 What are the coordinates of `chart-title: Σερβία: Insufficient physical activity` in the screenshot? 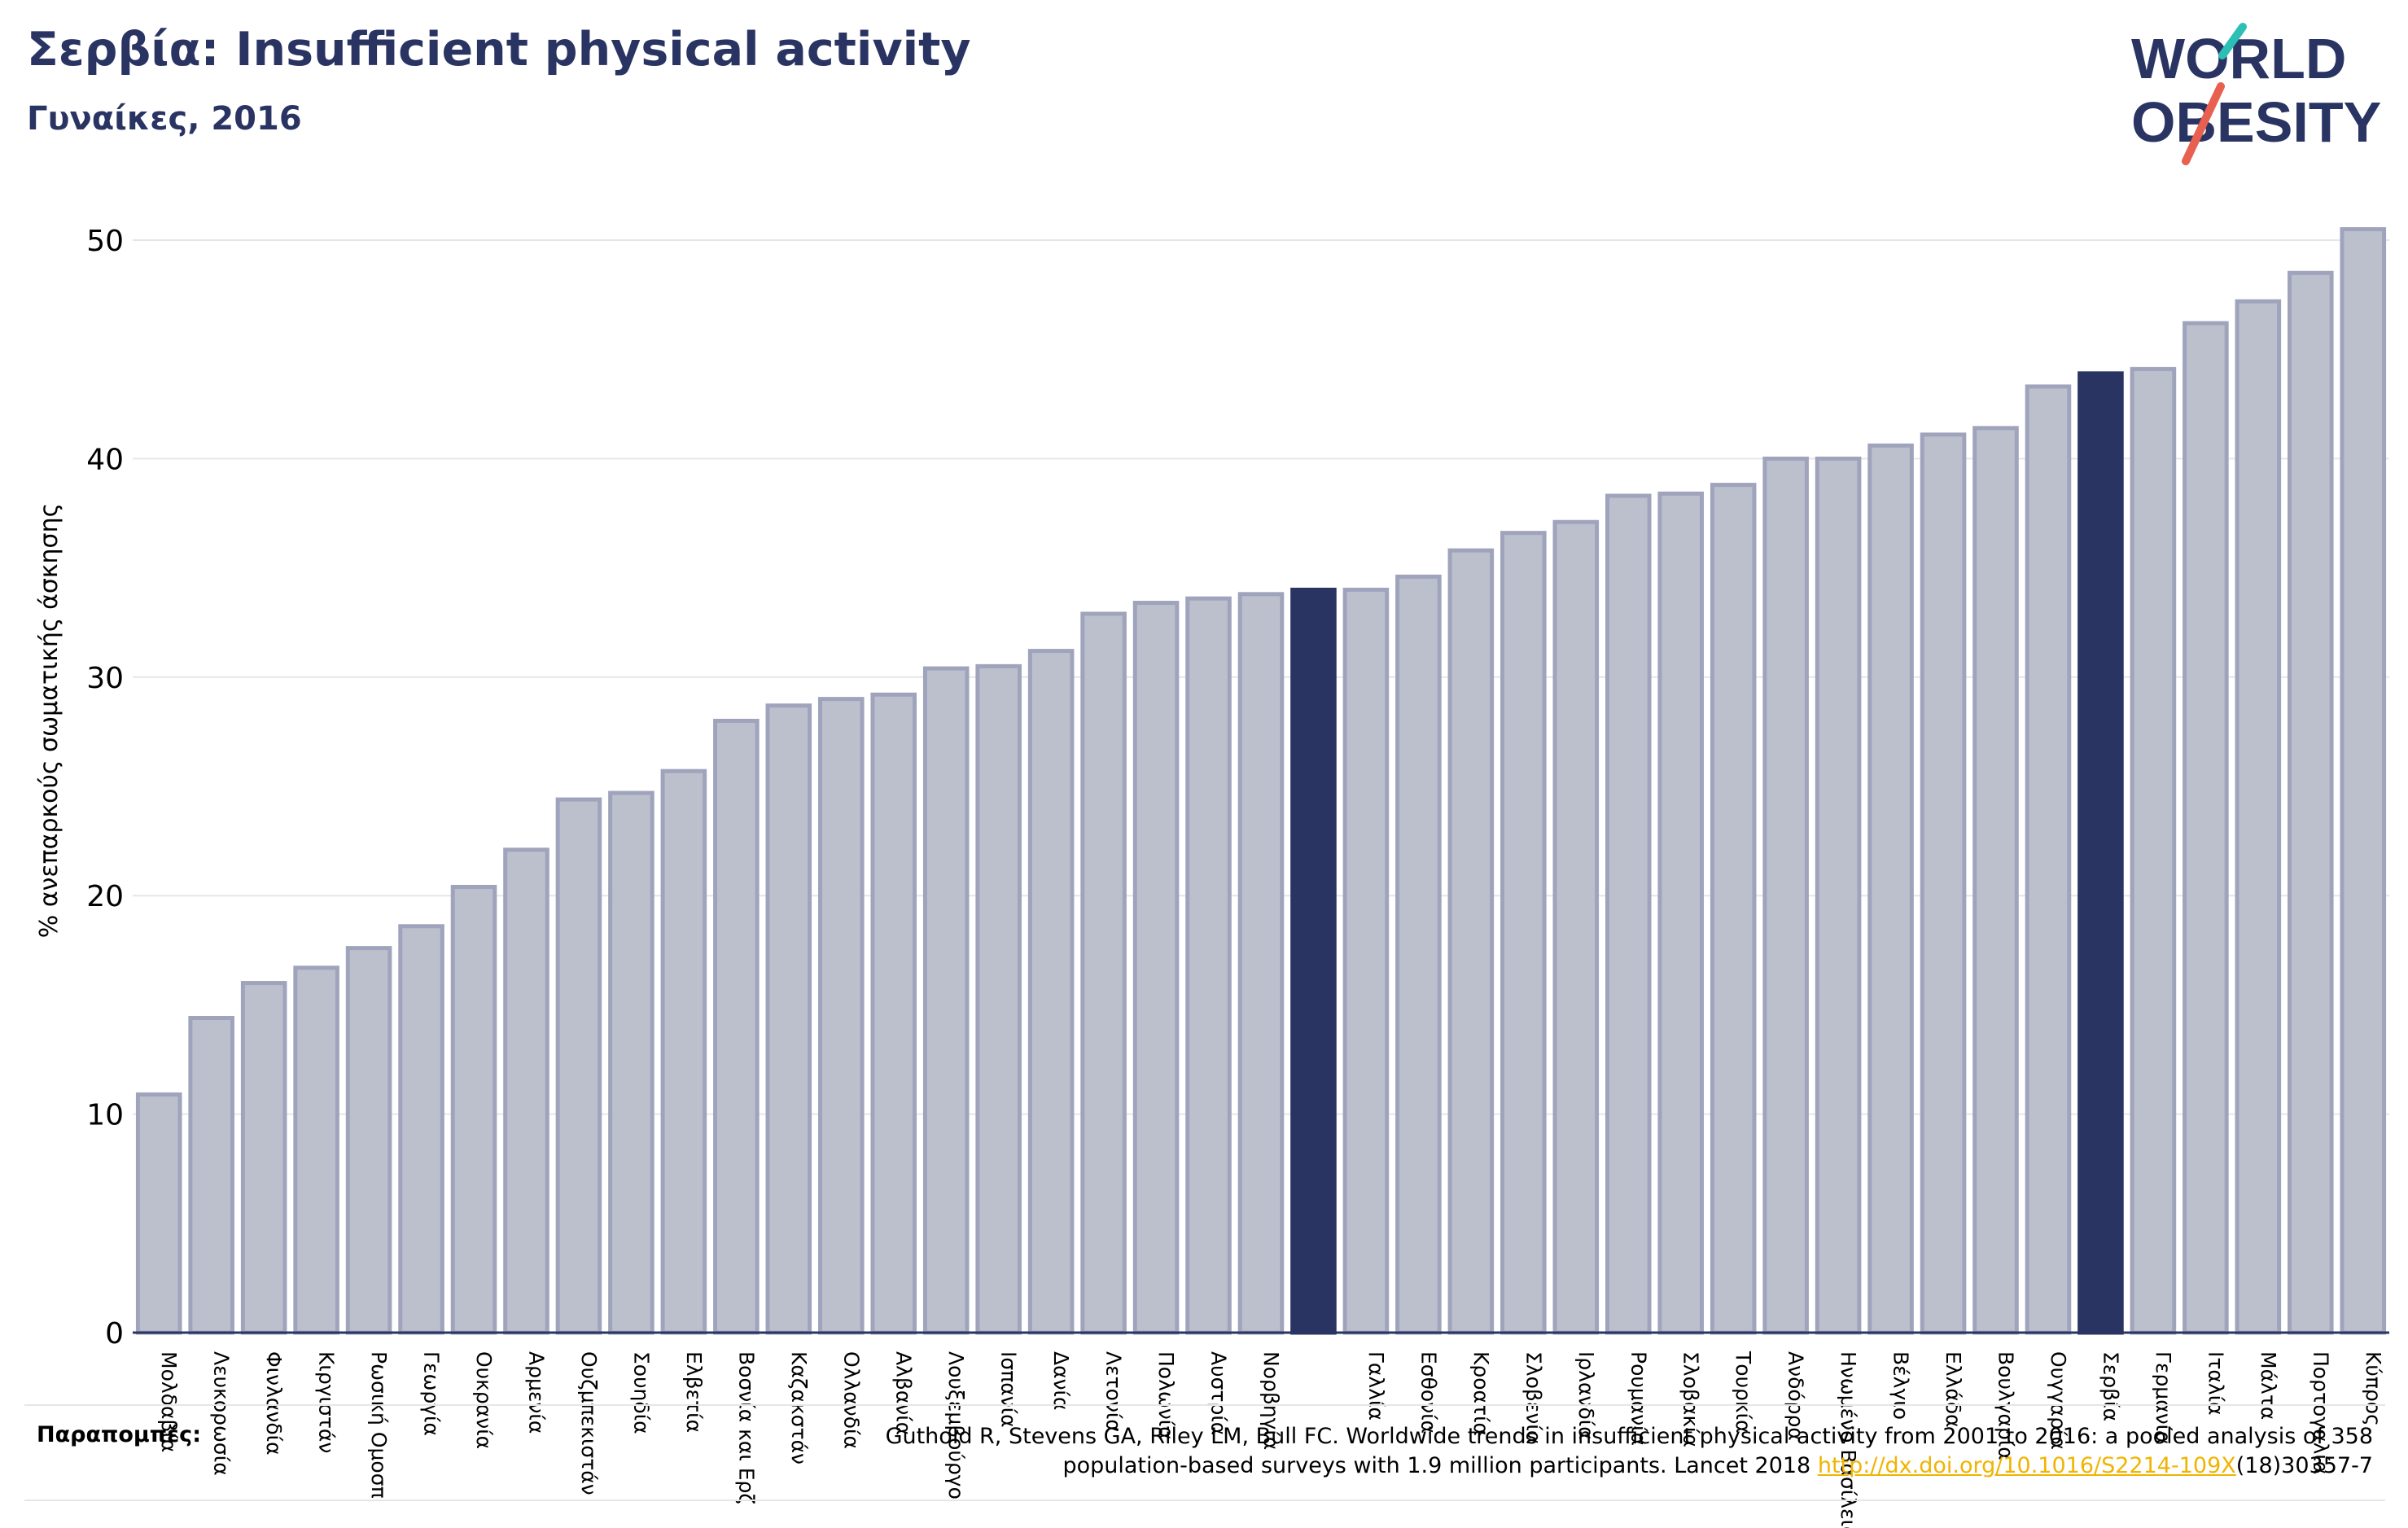 It's located at (499, 50).